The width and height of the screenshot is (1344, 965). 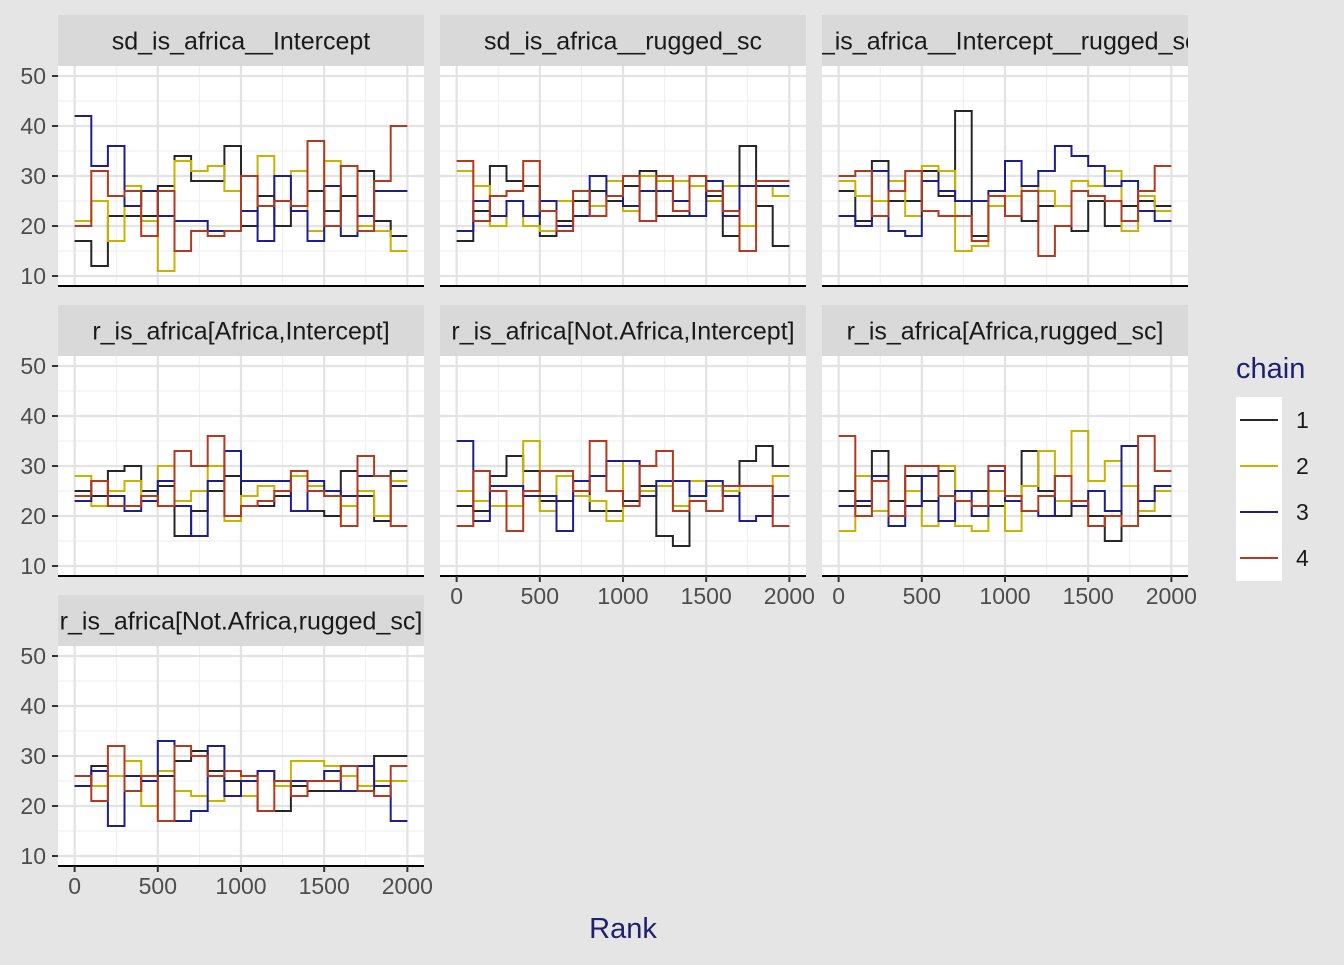 What do you see at coordinates (1302, 420) in the screenshot?
I see `legend-label-chain-1: 1` at bounding box center [1302, 420].